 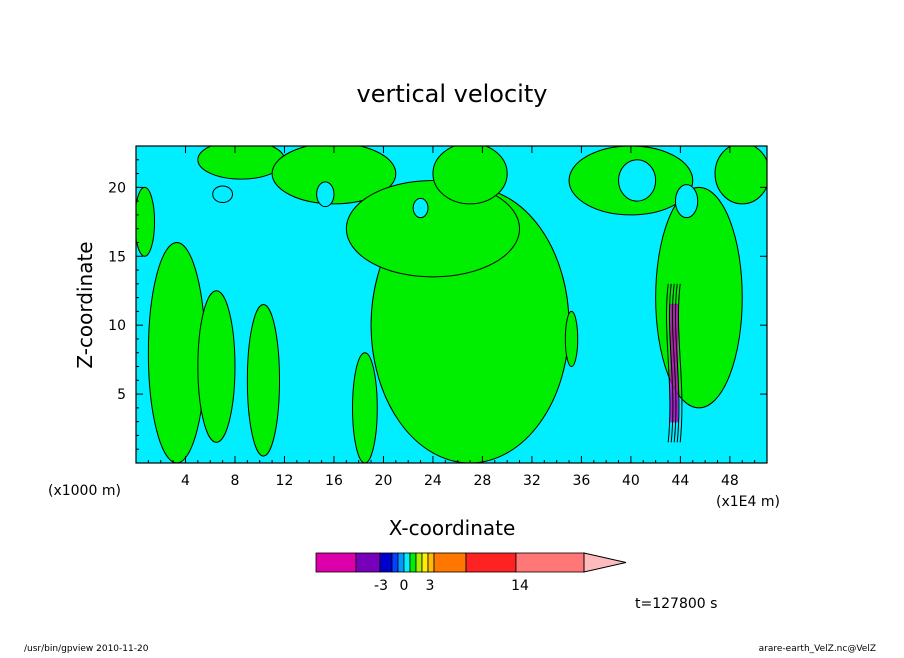 I want to click on x-tick-label: 32, so click(x=532, y=481).